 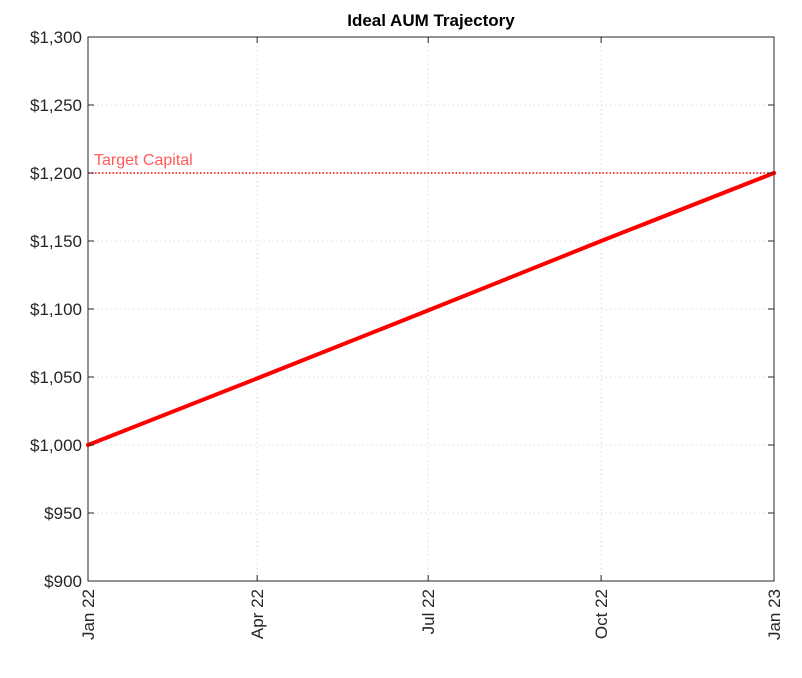 I want to click on x-tick-label: Apr 22, so click(x=257, y=614).